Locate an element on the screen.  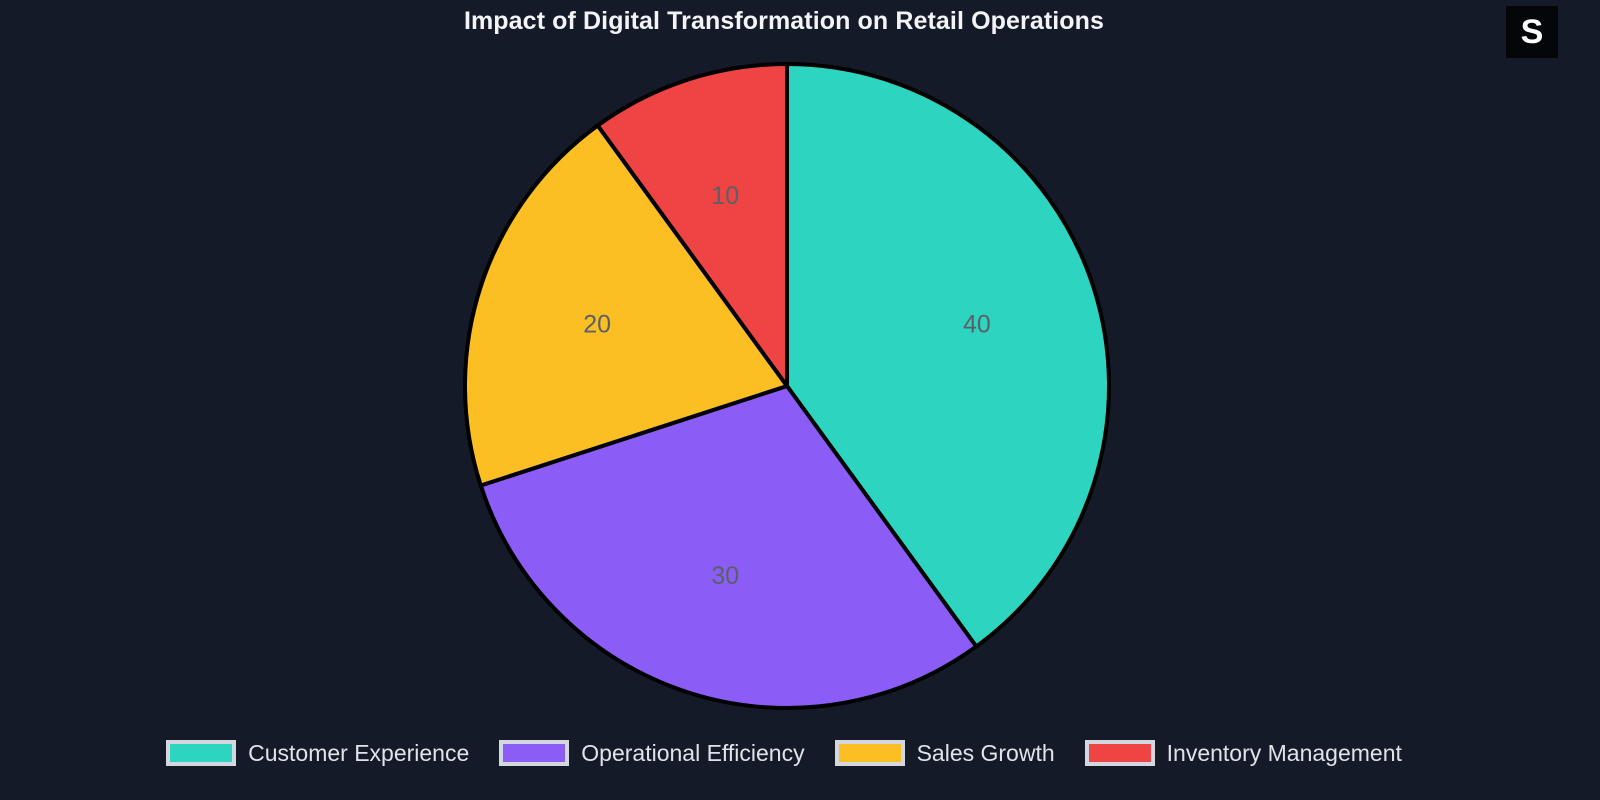
legend-item: Inventory Management is located at coordinates (1243, 753).